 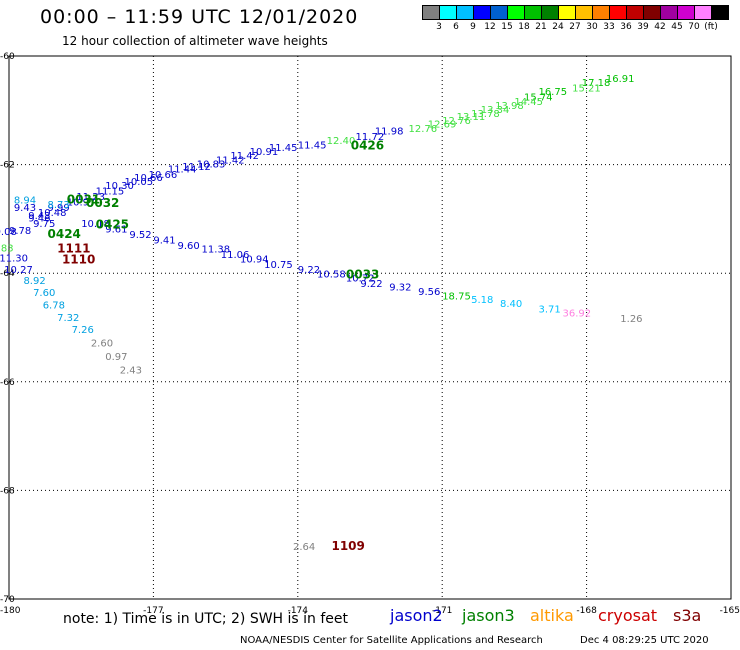 What do you see at coordinates (538, 98) in the screenshot?
I see `swh-value: 15.74` at bounding box center [538, 98].